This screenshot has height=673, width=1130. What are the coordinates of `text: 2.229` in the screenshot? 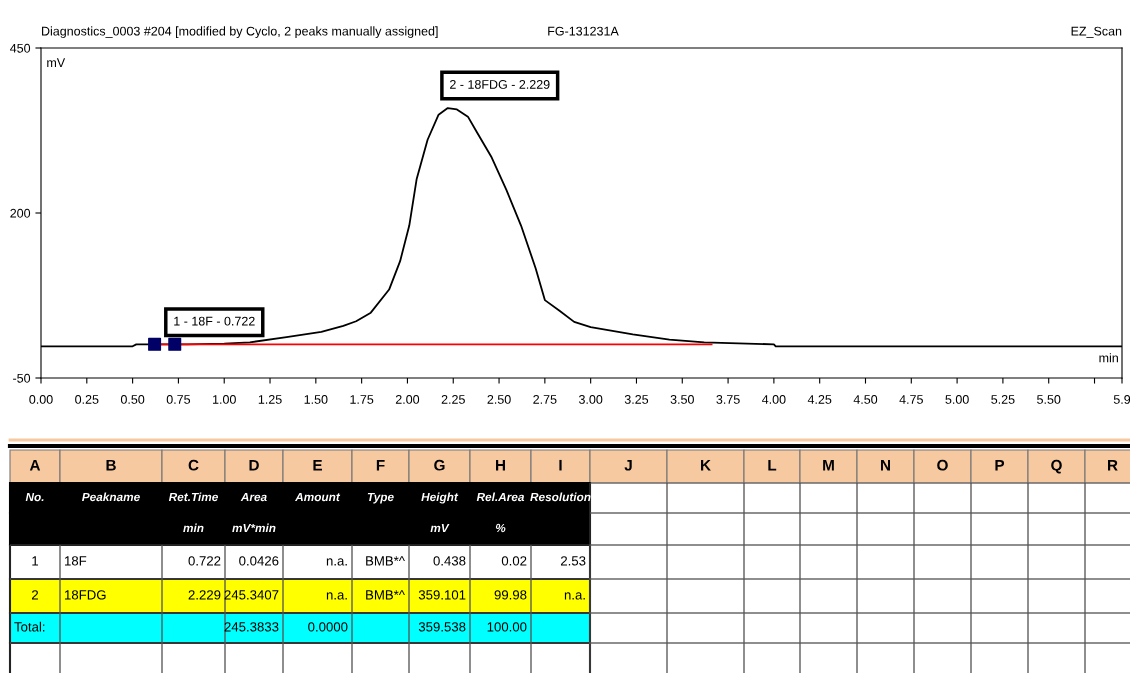 It's located at (204, 595).